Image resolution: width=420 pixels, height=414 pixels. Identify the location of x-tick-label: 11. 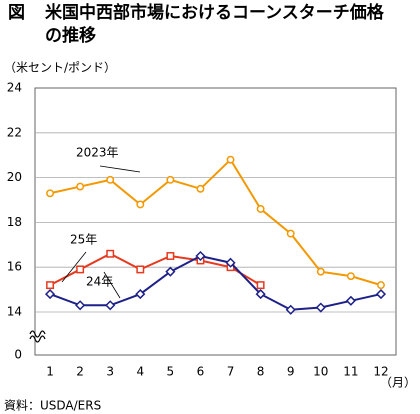
(350, 372).